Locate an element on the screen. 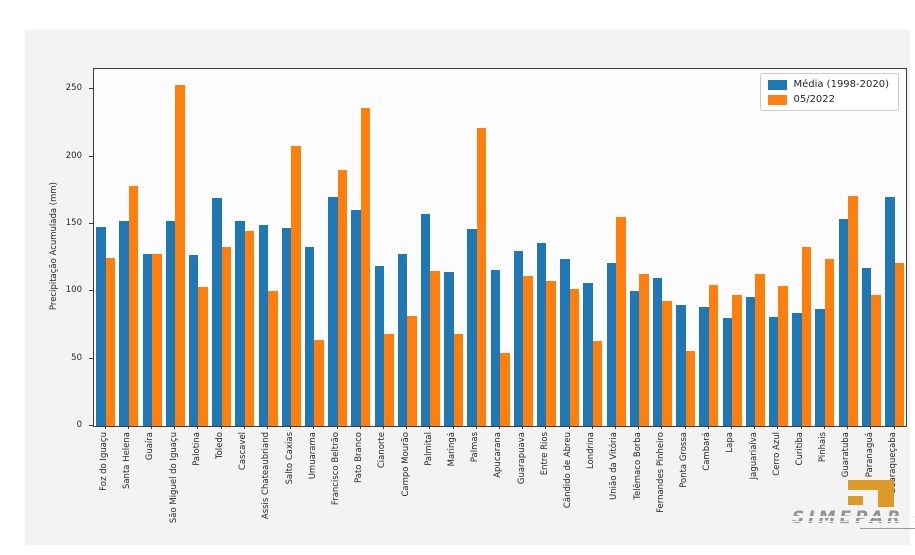  x-category-cell: Palmas is located at coordinates (475, 486).